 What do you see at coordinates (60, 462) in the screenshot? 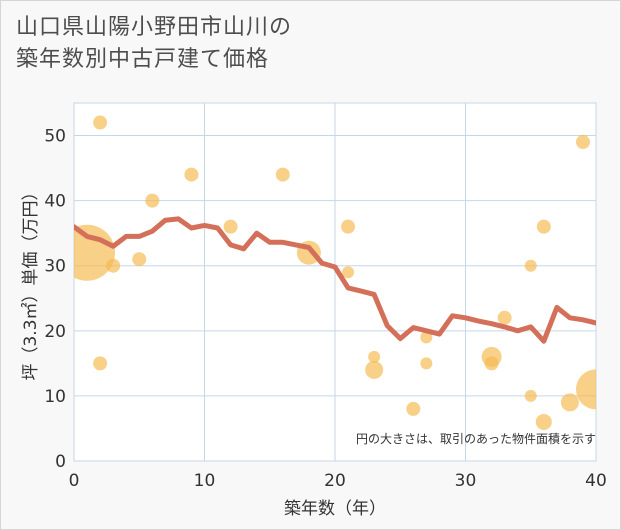
I see `y-tick-label: 0` at bounding box center [60, 462].